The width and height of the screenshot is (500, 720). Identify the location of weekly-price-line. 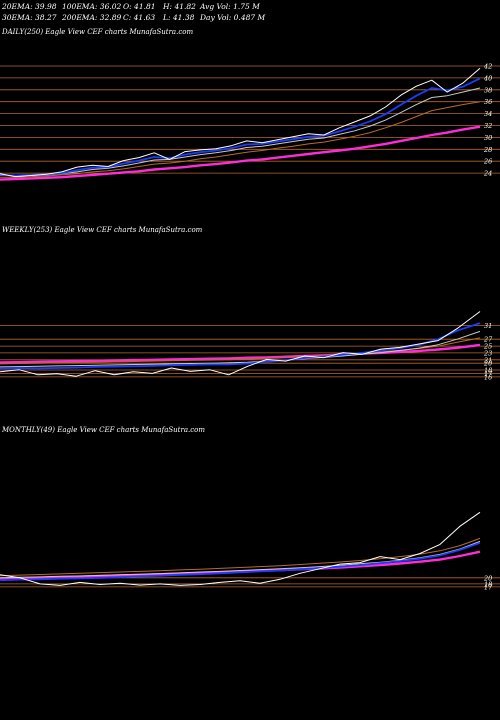
(240, 344).